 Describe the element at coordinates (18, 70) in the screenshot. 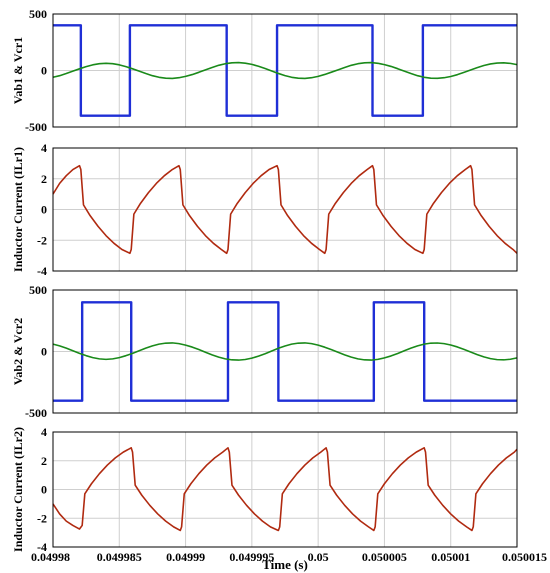

I see `y-axis-label: Vab1 & Vcr1` at that location.